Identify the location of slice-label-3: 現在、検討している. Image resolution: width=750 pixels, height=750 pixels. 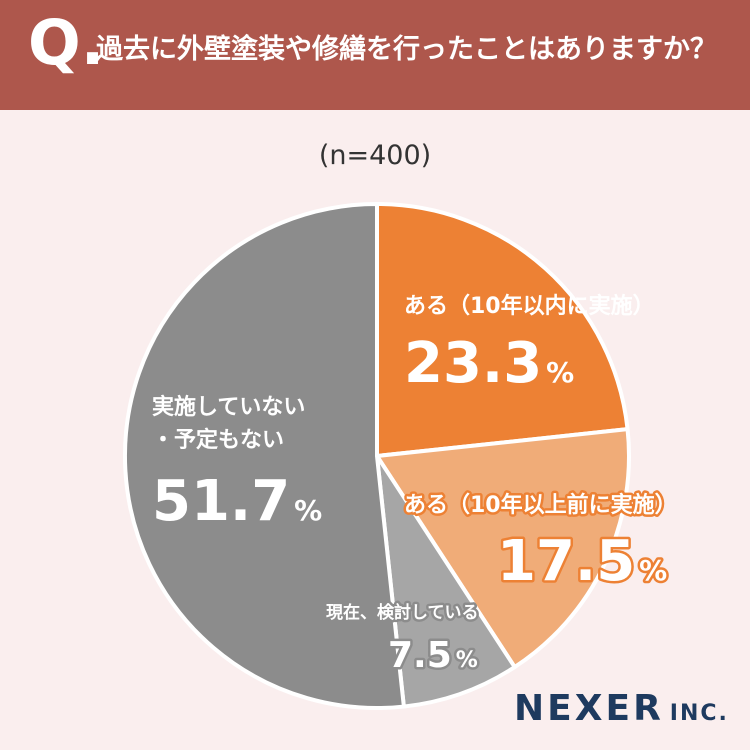
(402, 612).